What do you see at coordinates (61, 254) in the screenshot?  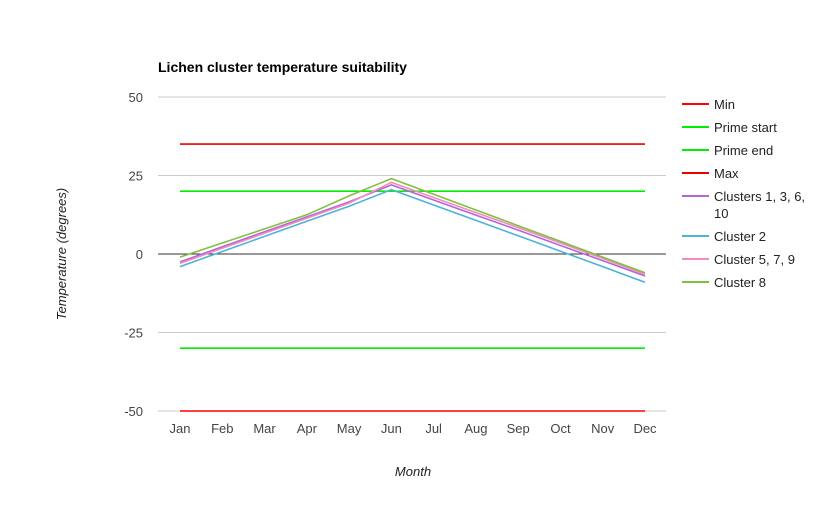 I see `y-axis-title: Temperature (degrees)` at bounding box center [61, 254].